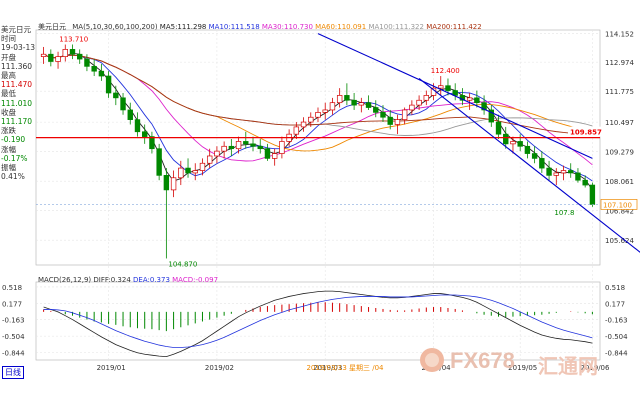  What do you see at coordinates (619, 92) in the screenshot?
I see `price-axis-tick-label: 111.775` at bounding box center [619, 92].